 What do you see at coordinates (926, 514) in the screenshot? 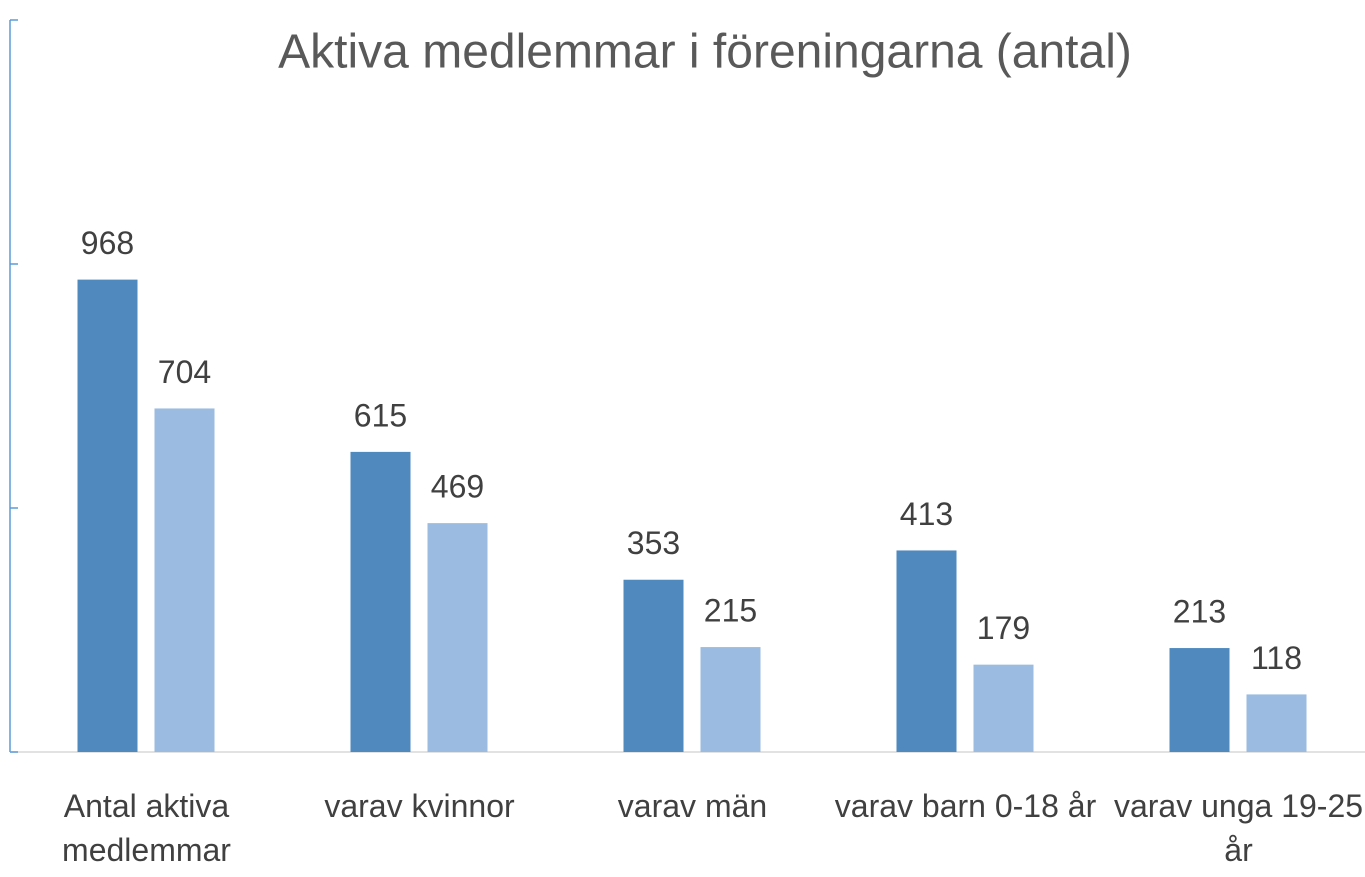
I see `data-label: 413` at bounding box center [926, 514].